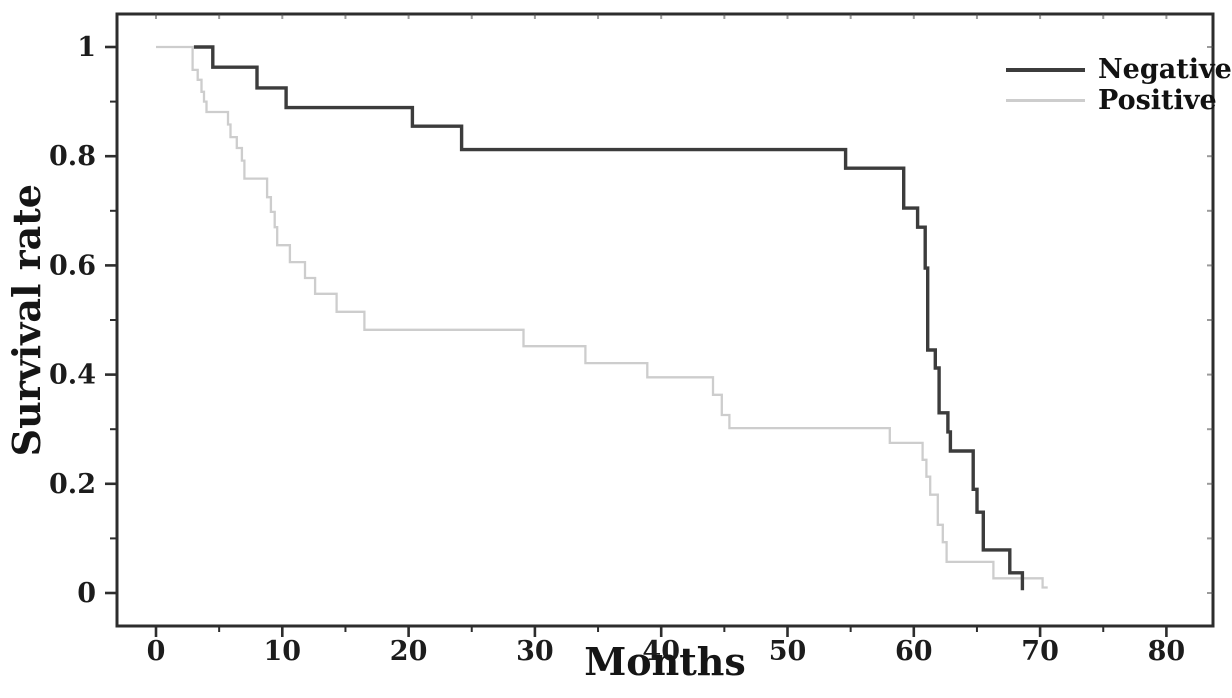 Image resolution: width=1232 pixels, height=698 pixels. Describe the element at coordinates (1165, 69) in the screenshot. I see `legend-label-negative: Negative` at that location.